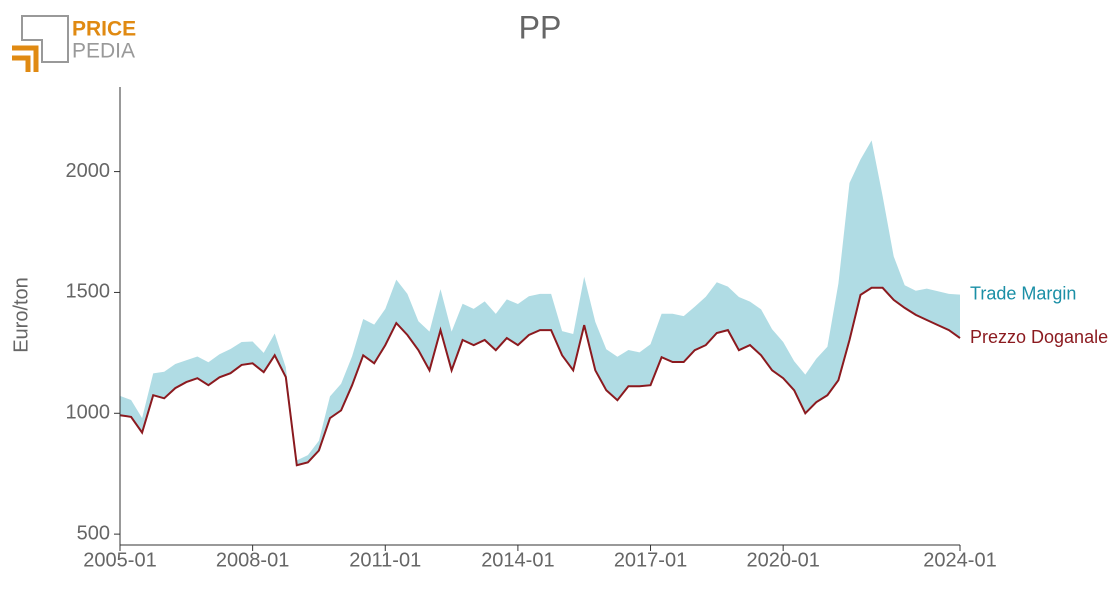 This screenshot has height=593, width=1120. What do you see at coordinates (88, 171) in the screenshot?
I see `y-tick-label: 2000` at bounding box center [88, 171].